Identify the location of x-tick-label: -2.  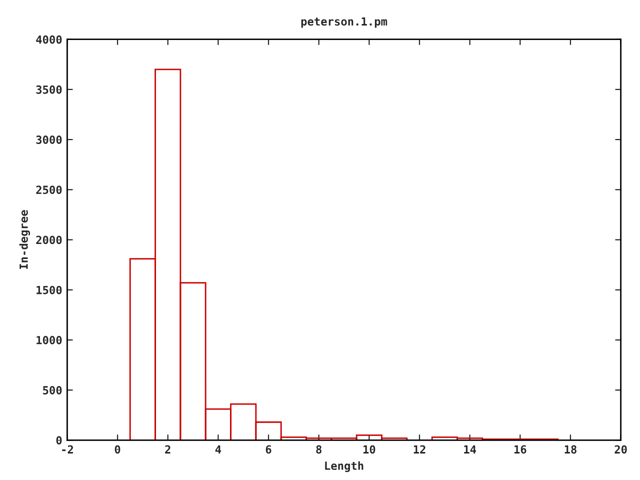
(67, 449).